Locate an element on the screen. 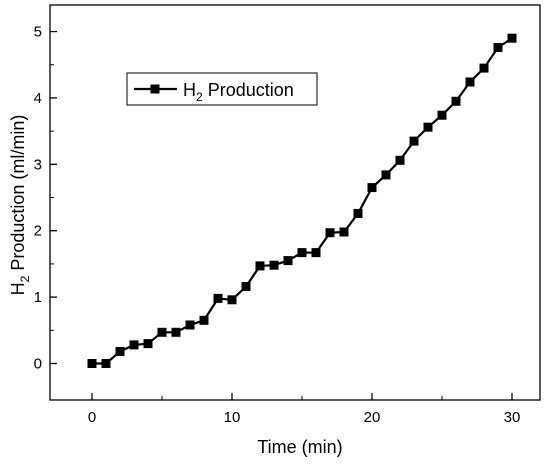  y-tick-label: 0 is located at coordinates (38, 363).